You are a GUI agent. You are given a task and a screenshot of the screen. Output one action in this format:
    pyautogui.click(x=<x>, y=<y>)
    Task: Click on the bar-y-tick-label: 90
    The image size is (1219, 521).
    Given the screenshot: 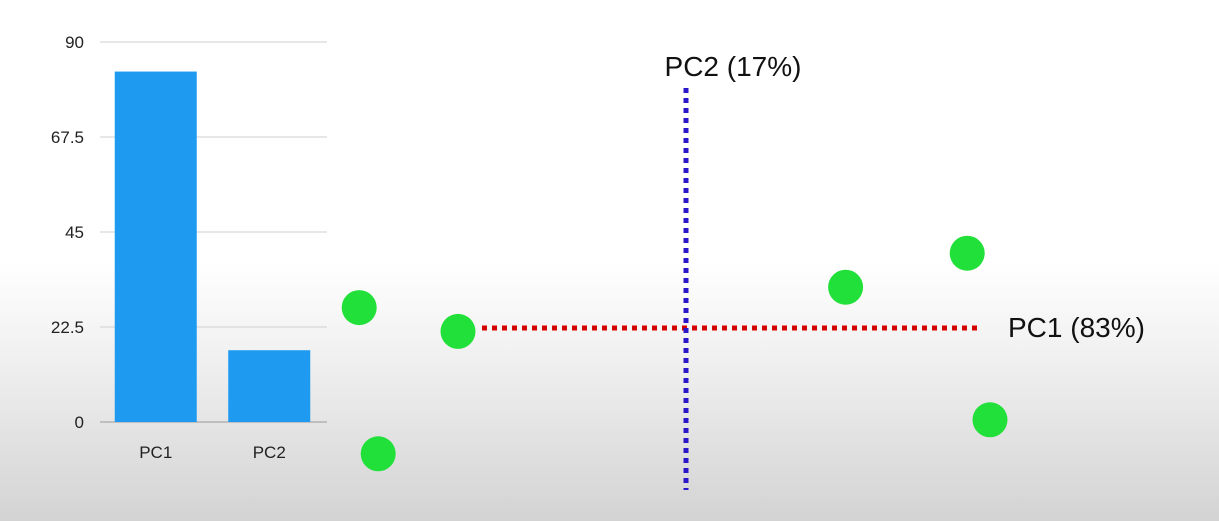 What is the action you would take?
    pyautogui.click(x=74, y=42)
    